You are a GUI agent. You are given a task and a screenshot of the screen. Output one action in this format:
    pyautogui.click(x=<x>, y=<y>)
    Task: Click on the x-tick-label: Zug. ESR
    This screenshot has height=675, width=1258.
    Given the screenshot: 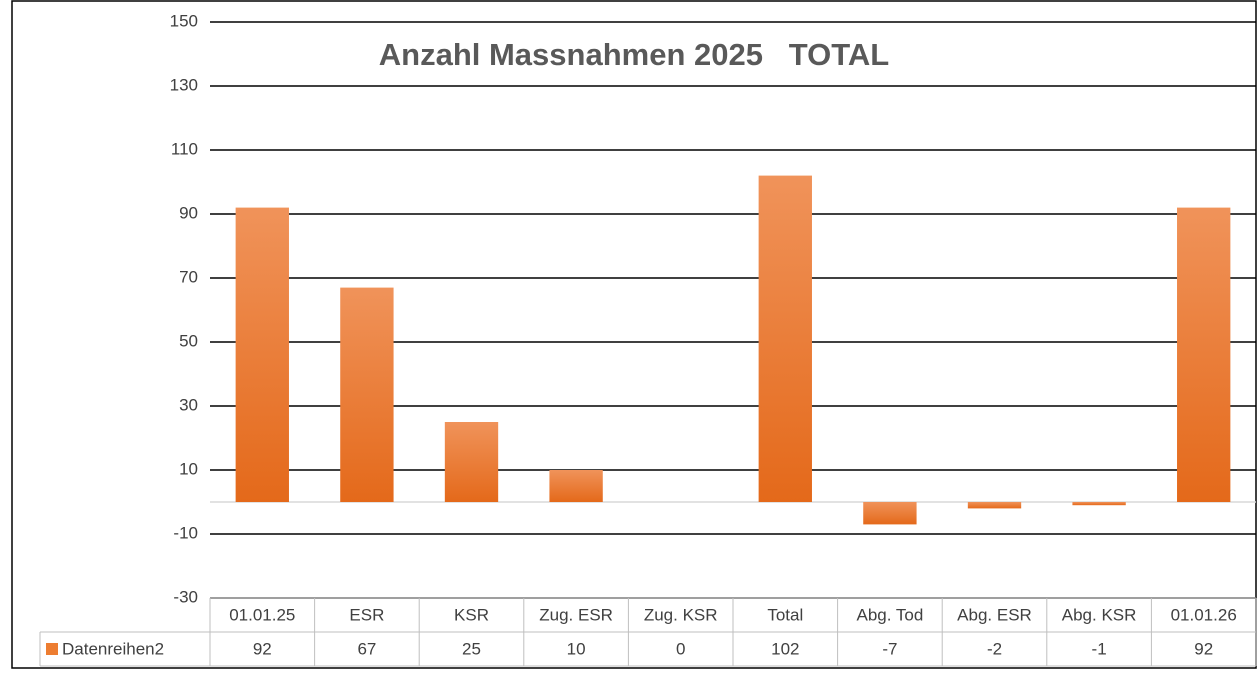 What is the action you would take?
    pyautogui.click(x=576, y=614)
    